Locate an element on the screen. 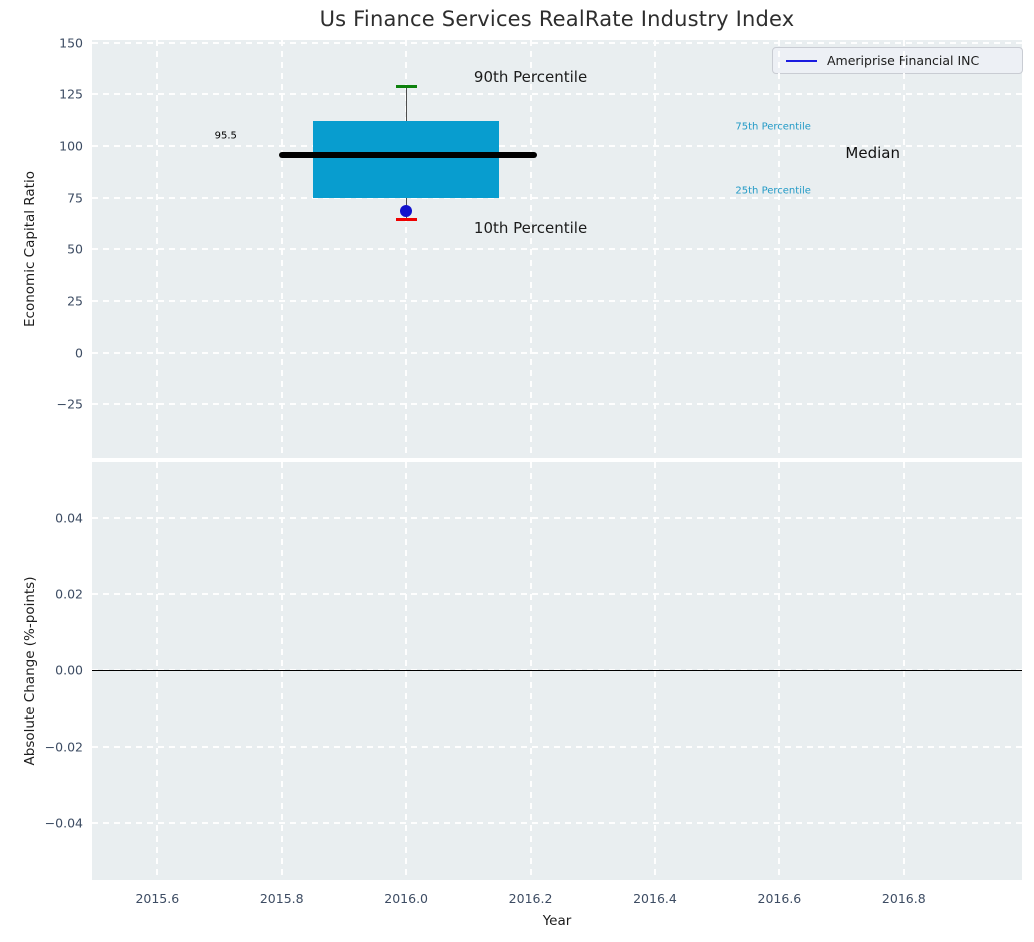  annotation: Median is located at coordinates (872, 153).